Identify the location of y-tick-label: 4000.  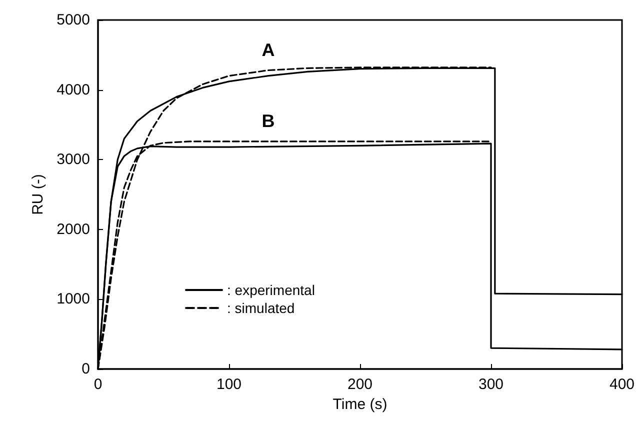
(73, 89).